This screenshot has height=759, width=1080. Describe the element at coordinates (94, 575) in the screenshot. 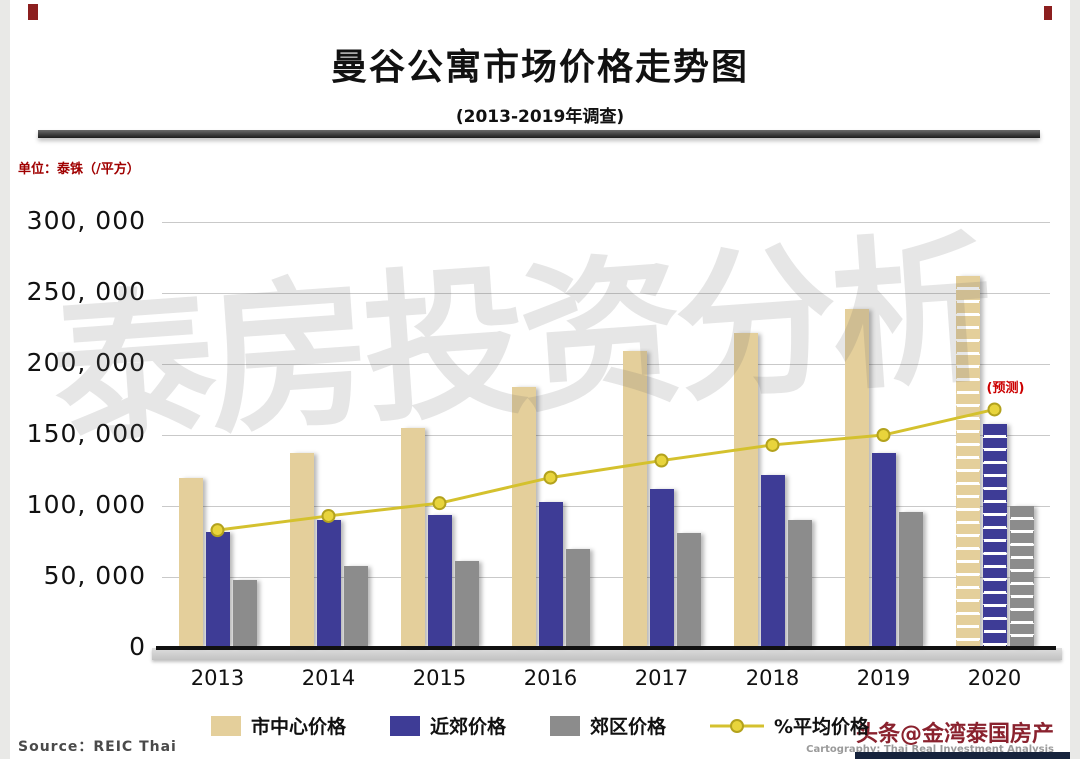

I see `y-tick-label: 50, 000` at that location.